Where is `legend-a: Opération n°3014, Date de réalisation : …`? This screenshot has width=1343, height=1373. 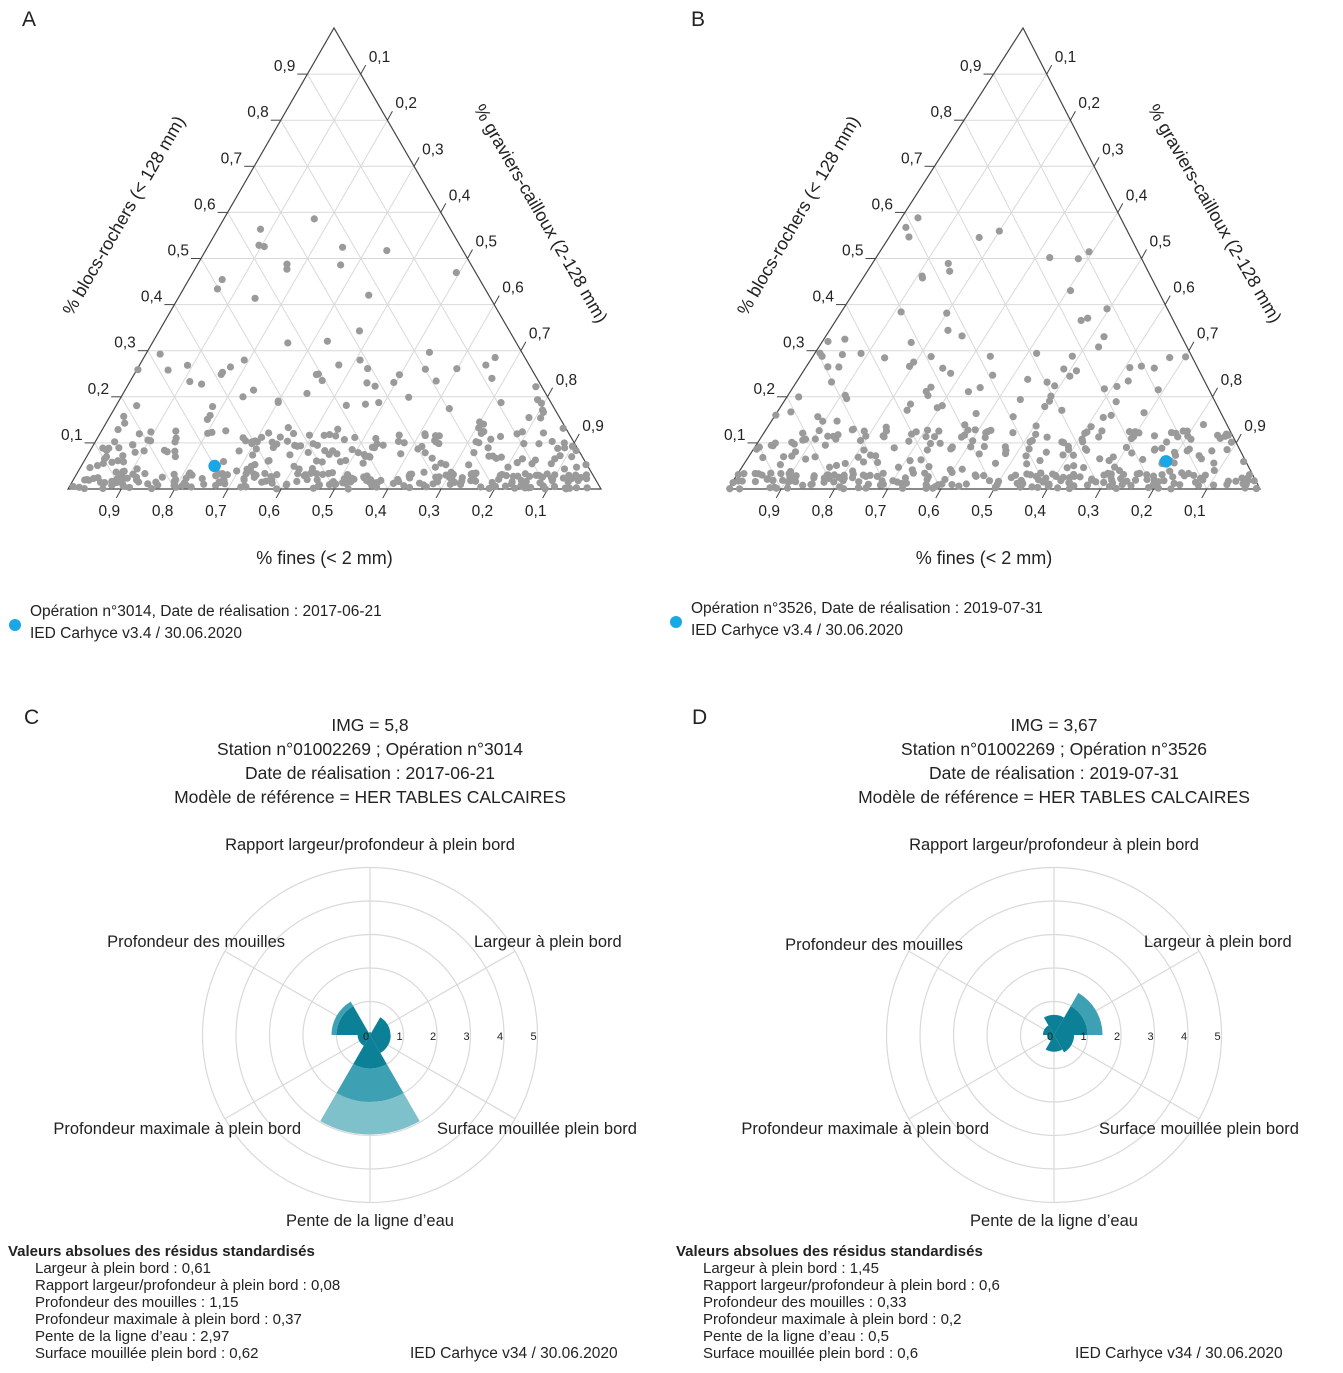
legend-a: Opération n°3014, Date de réalisation : … is located at coordinates (206, 623).